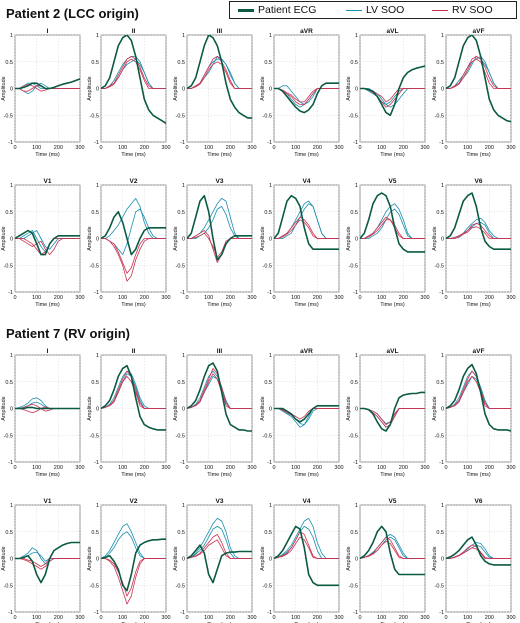 The image size is (520, 623). Describe the element at coordinates (393, 181) in the screenshot. I see `lead-title: V5` at that location.